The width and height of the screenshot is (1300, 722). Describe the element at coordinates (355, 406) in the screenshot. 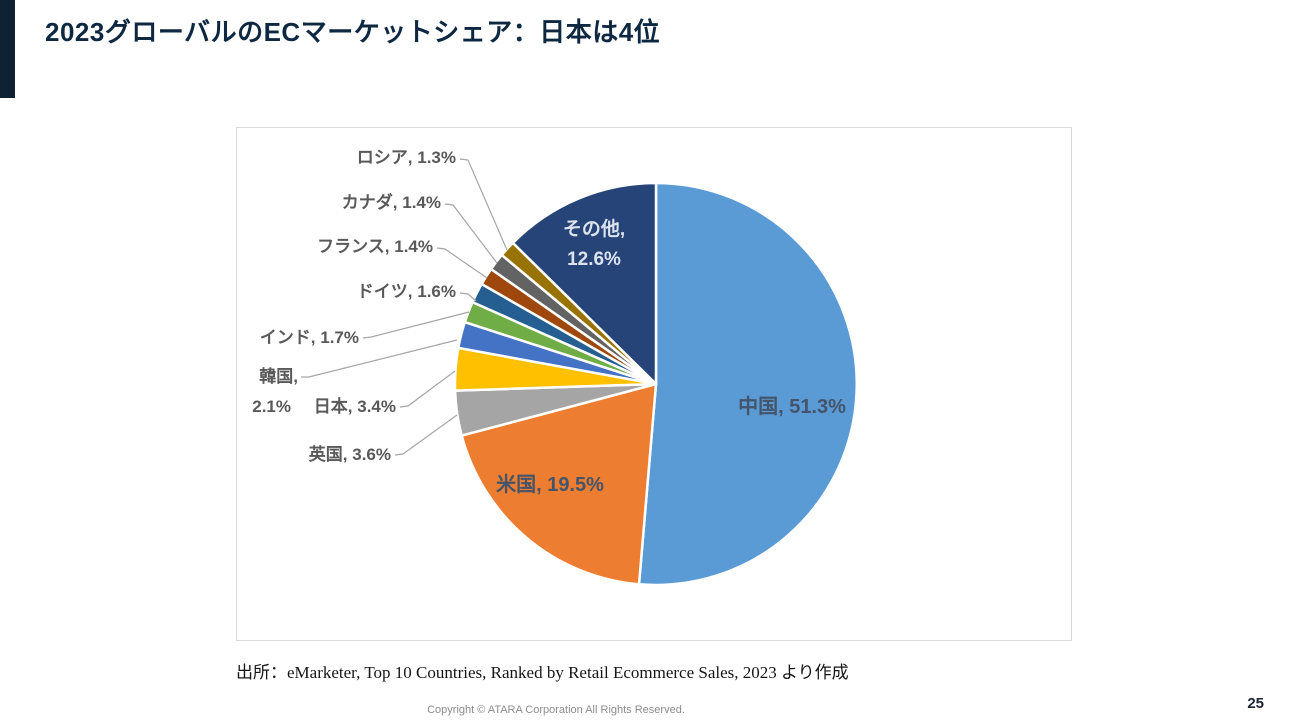

I see `pie-label-japan: 日本, 3.4%` at that location.